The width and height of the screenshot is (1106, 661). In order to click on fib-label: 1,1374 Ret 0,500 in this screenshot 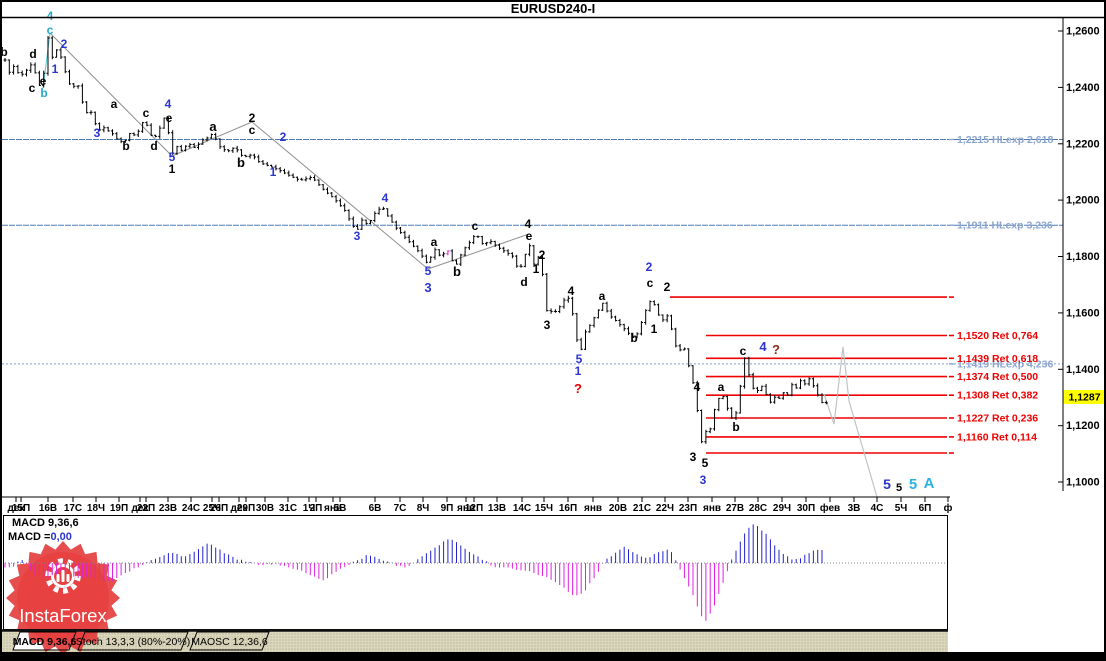, I will do `click(997, 377)`.